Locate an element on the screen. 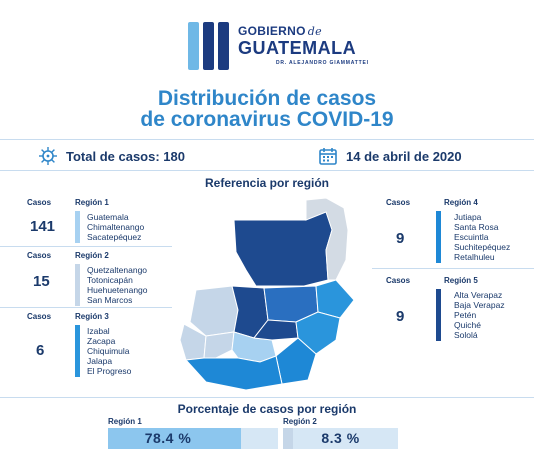  percentage-value: 78.4 % is located at coordinates (168, 438).